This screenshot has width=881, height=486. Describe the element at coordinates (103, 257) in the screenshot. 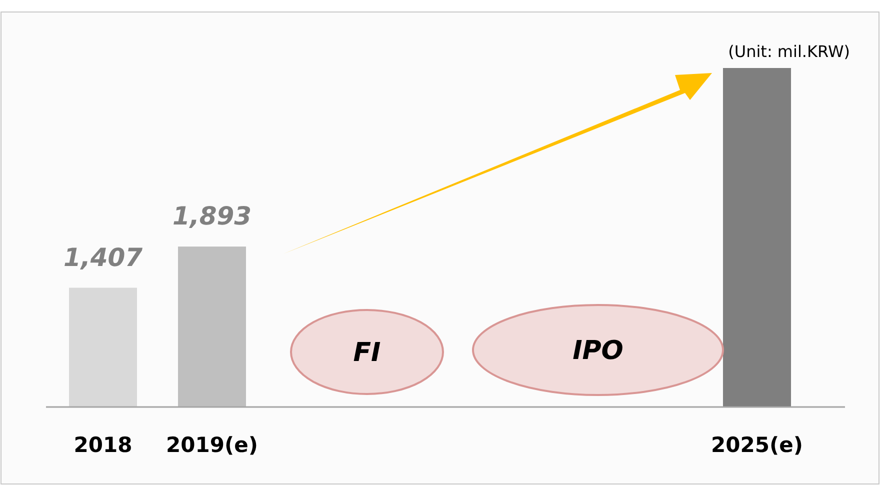

I see `data-label: 1,407` at that location.